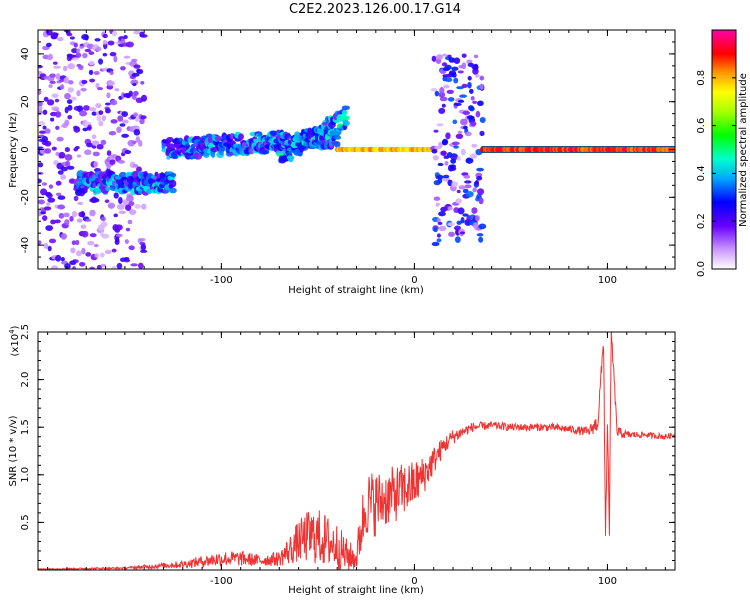  What do you see at coordinates (743, 150) in the screenshot?
I see `colorbar-label: Normalized spectral amplitude` at bounding box center [743, 150].